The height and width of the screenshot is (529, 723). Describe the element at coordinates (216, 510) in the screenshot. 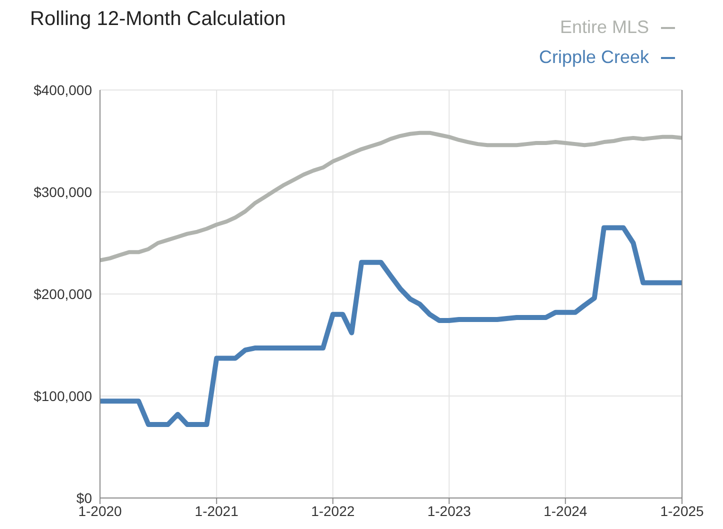

I see `x-tick-label: 1-2021` at that location.